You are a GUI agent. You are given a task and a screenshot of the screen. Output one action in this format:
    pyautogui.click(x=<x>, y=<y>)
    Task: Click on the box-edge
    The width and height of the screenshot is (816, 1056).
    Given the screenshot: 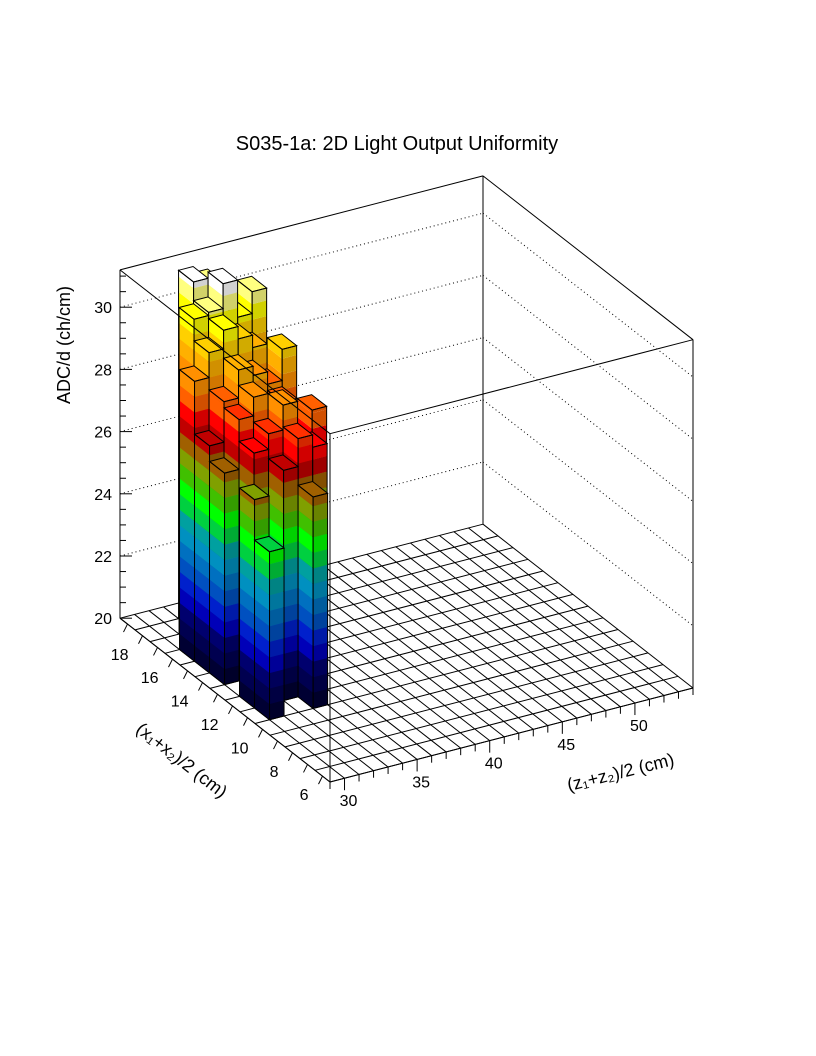 What is the action you would take?
    pyautogui.click(x=301, y=223)
    